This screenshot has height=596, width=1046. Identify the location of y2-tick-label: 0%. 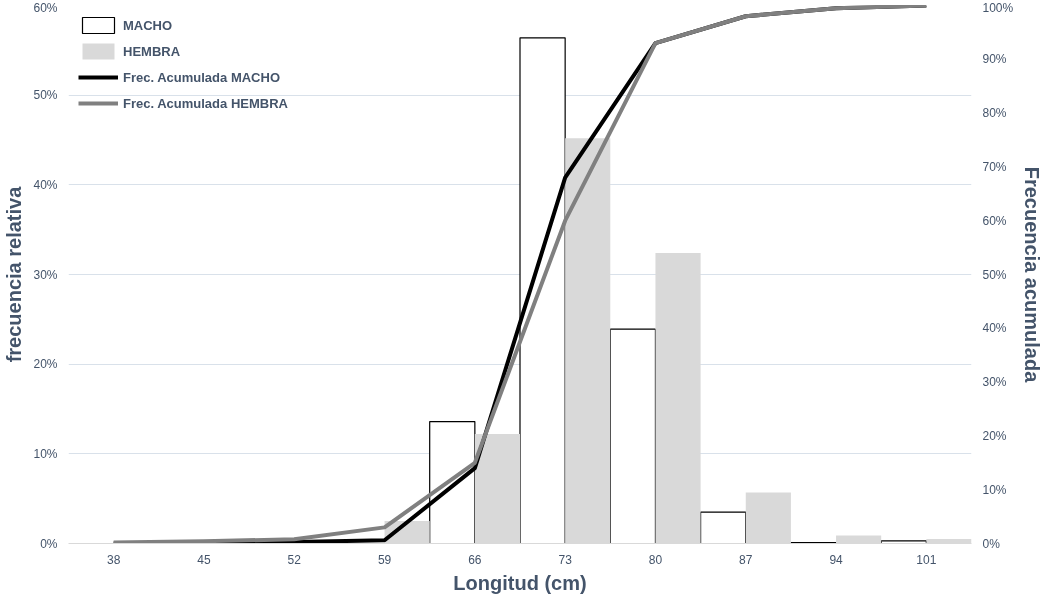
(991, 543).